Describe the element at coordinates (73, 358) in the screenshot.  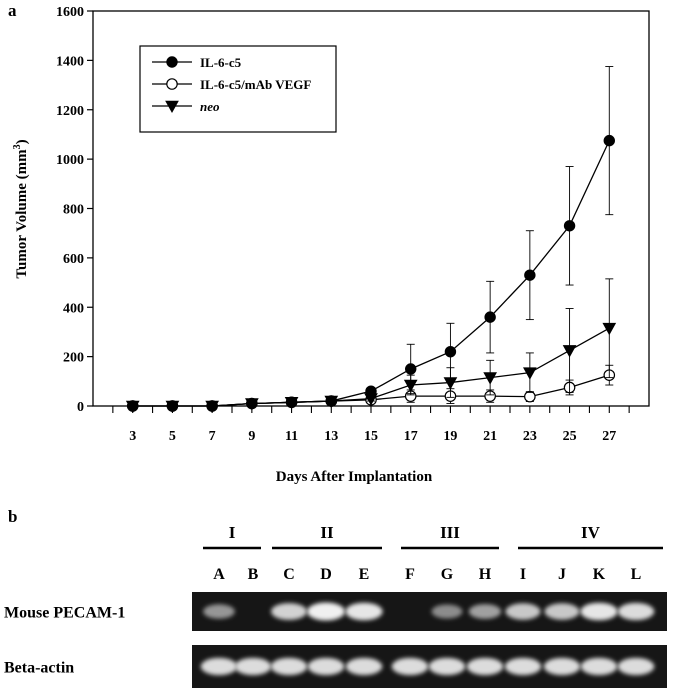
I see `y-tick-label: 200` at that location.